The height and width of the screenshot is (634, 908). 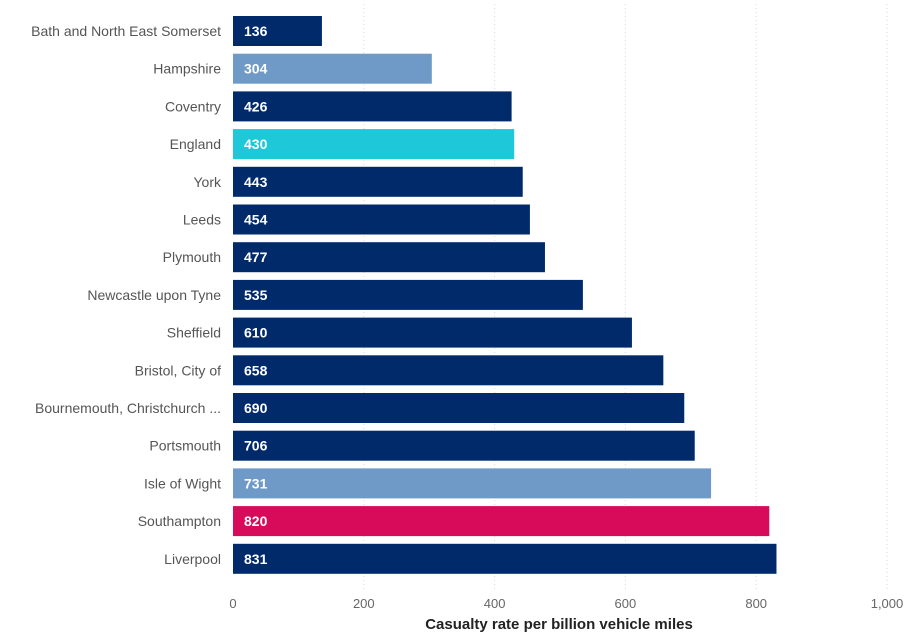 I want to click on category-label: Newcastle upon Tyne, so click(x=154, y=295).